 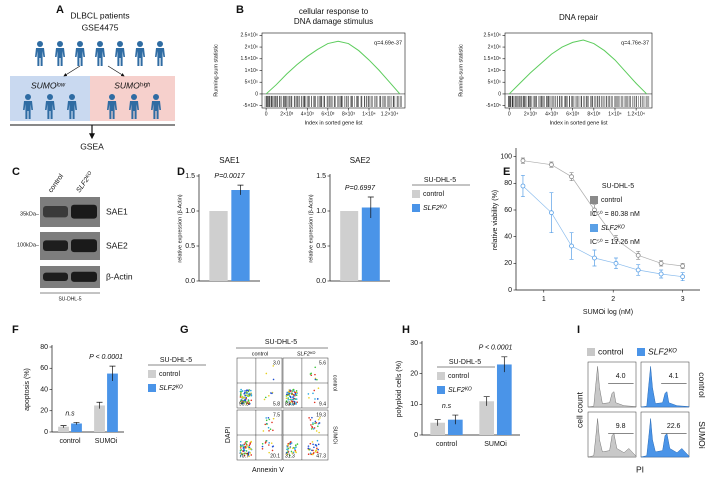 What do you see at coordinates (290, 456) in the screenshot?
I see `quadrant-value: 31.3` at bounding box center [290, 456].